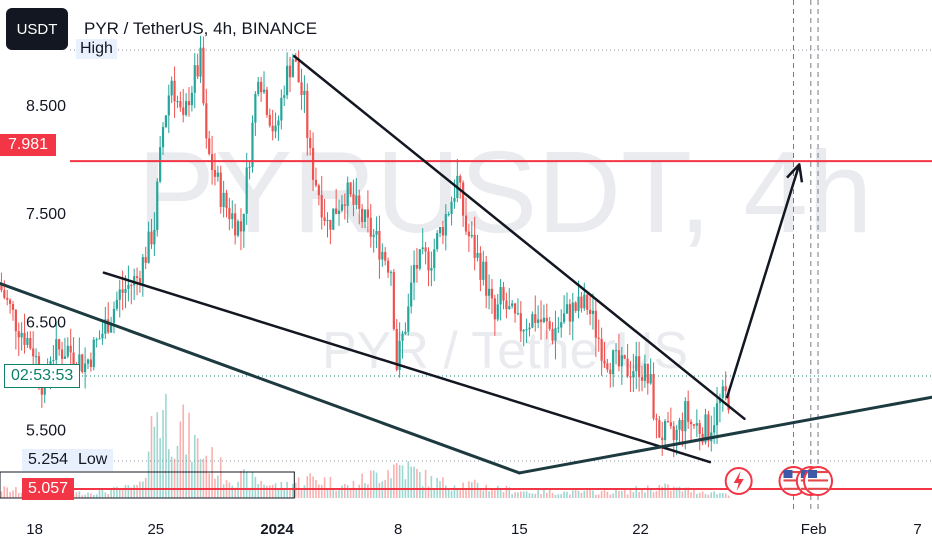 This screenshot has height=550, width=932. What do you see at coordinates (28, 145) in the screenshot?
I see `resistance-price-tag: 7.981` at bounding box center [28, 145].